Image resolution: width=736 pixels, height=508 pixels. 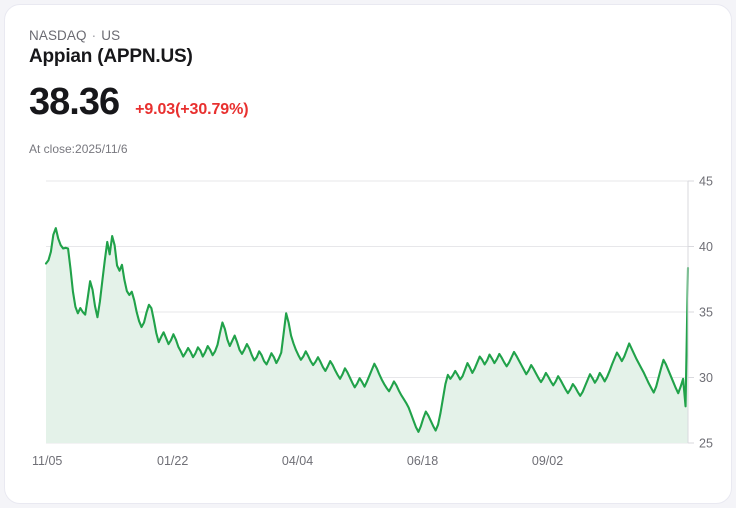 What do you see at coordinates (47, 461) in the screenshot?
I see `x-tick-label: 11/05` at bounding box center [47, 461].